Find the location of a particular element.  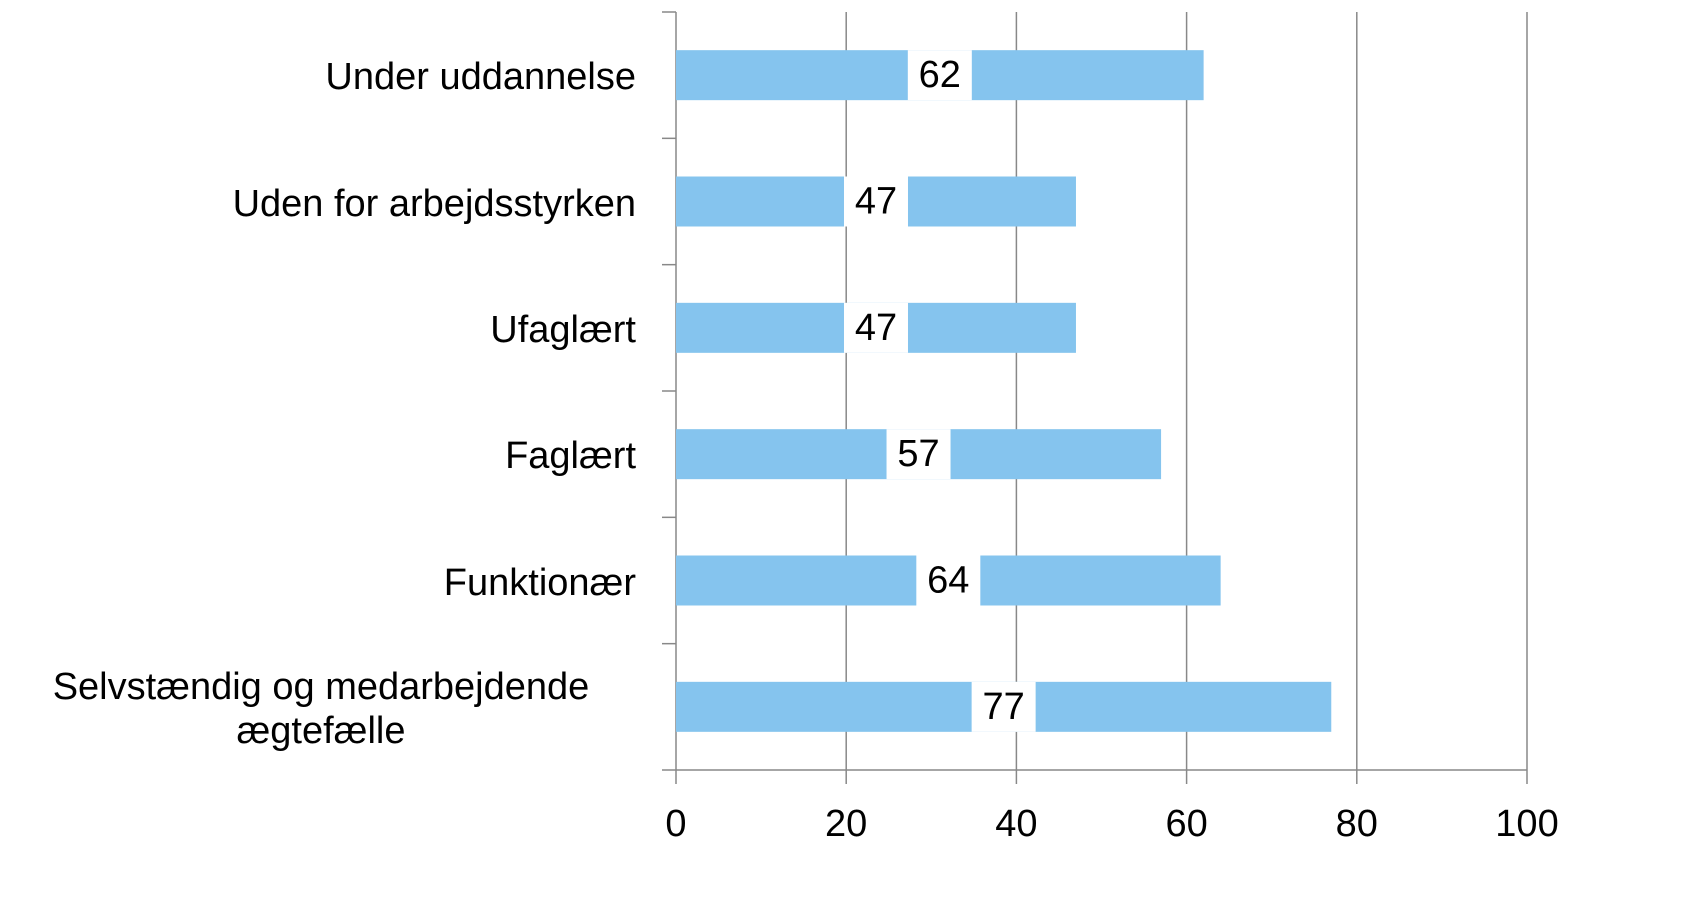

value-label: 57 is located at coordinates (918, 454).